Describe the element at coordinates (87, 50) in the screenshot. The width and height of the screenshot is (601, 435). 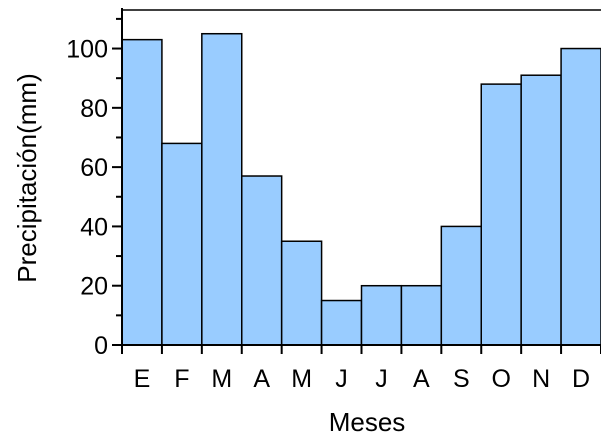
I see `y-tick-label: 100` at that location.